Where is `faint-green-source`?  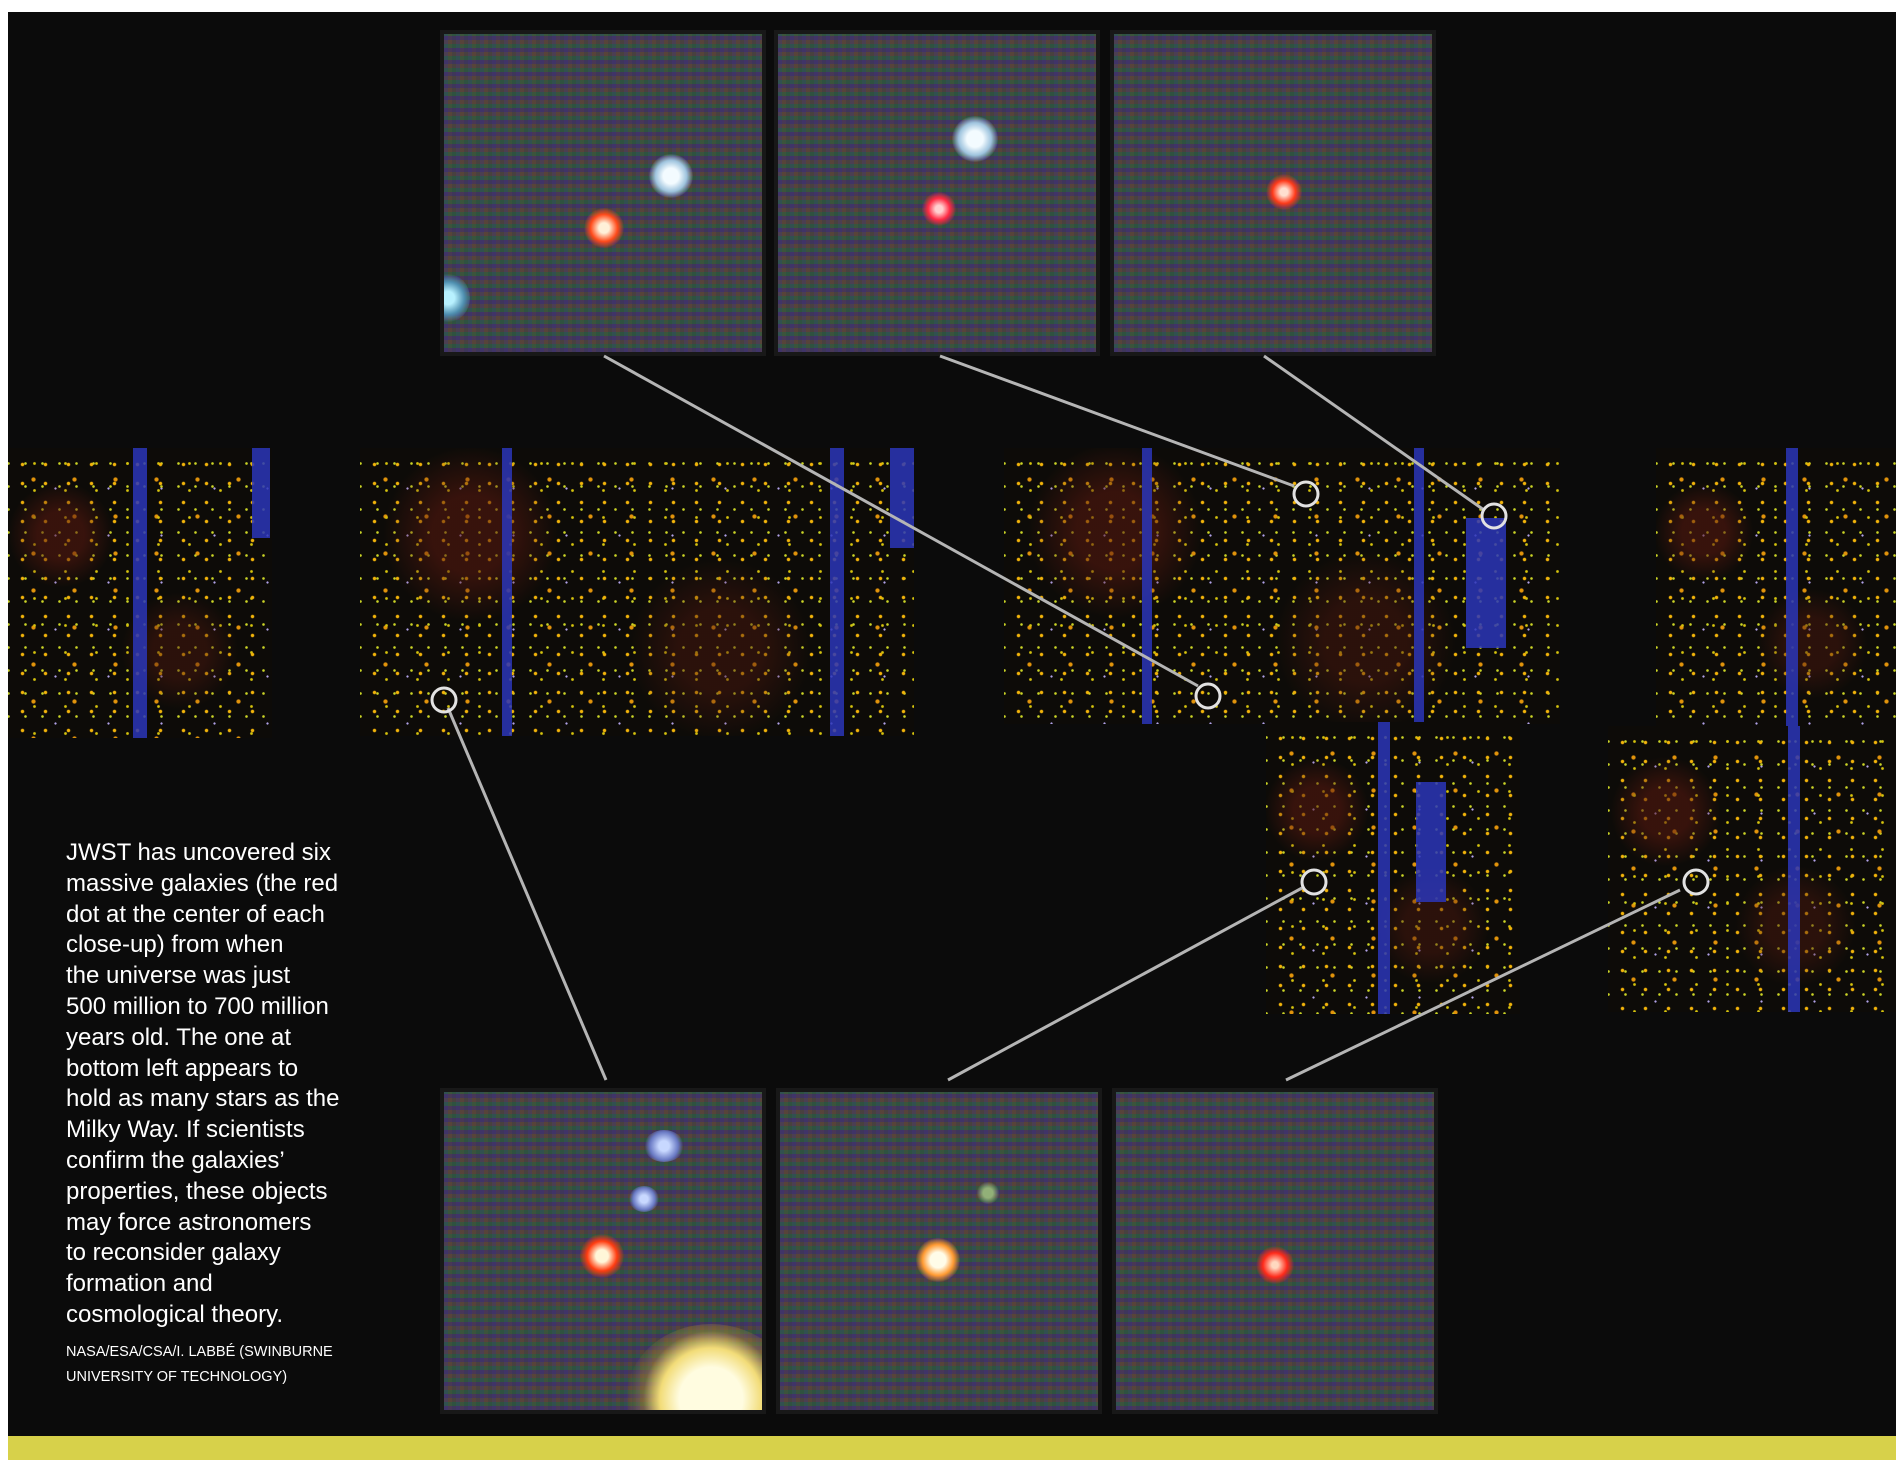
faint-green-source is located at coordinates (988, 1193).